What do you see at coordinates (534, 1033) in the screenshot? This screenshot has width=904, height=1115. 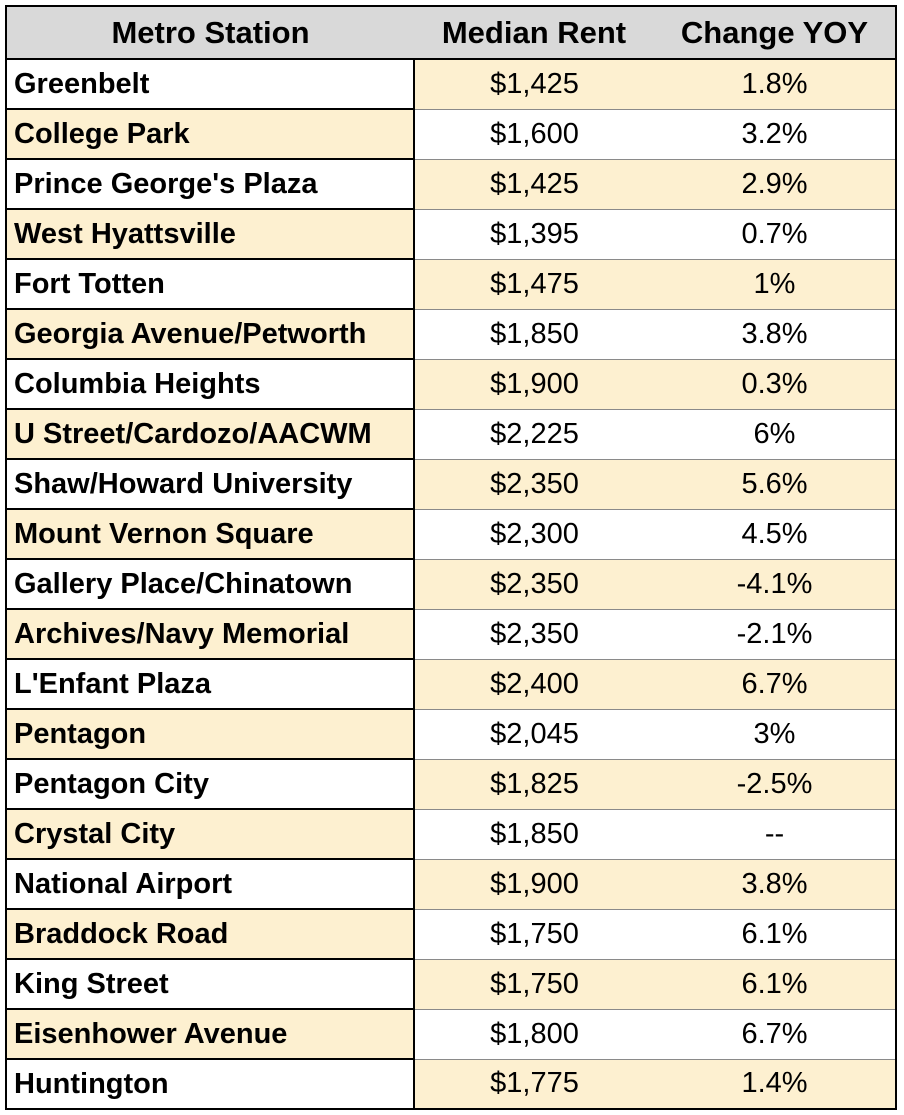 I see `median-rent-cell: $1,800` at bounding box center [534, 1033].